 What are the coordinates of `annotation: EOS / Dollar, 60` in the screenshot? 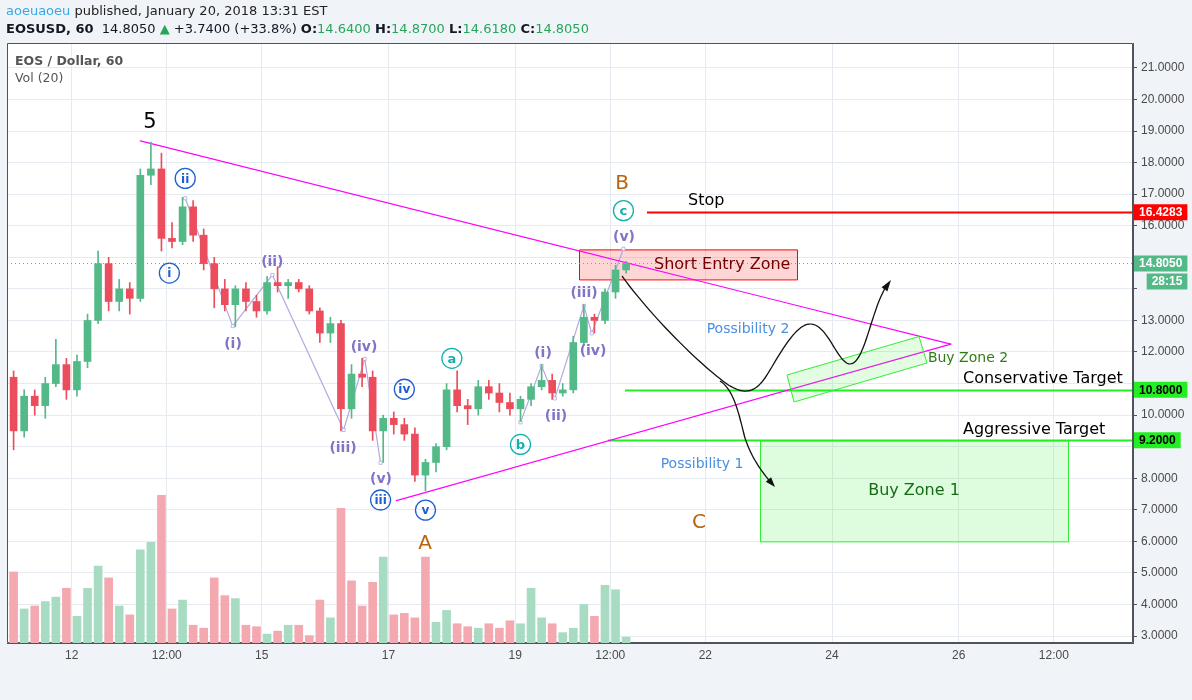 It's located at (69, 60).